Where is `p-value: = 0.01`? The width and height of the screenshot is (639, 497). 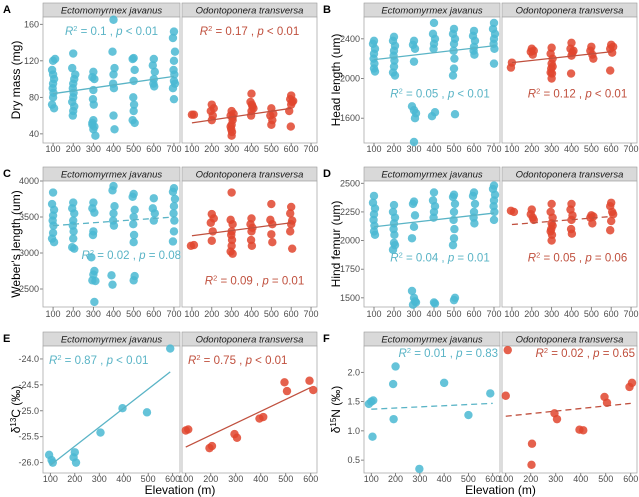 p-value: = 0.01 is located at coordinates (287, 281).